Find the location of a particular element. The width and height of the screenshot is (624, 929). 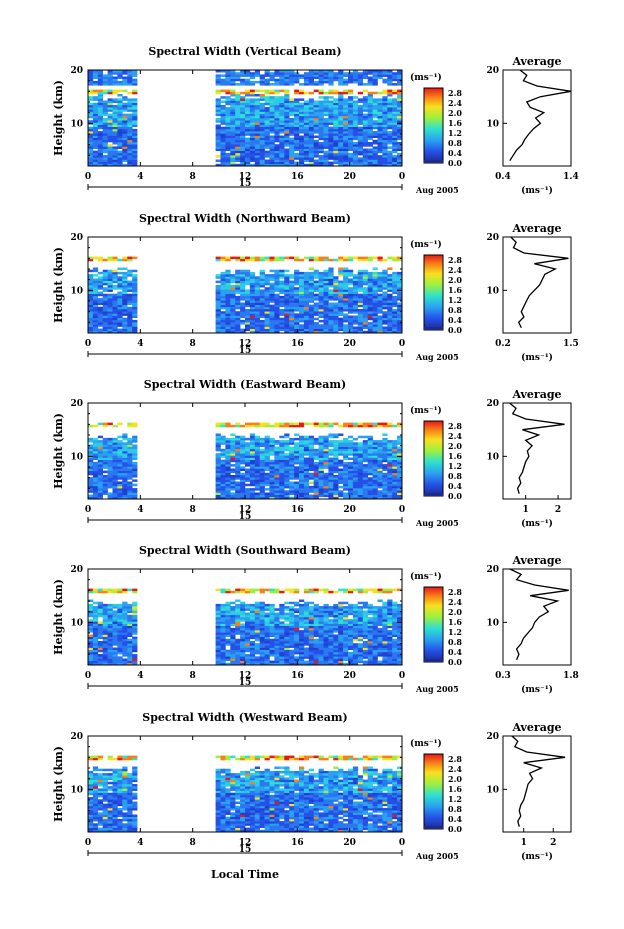

avg-x-tick-label: 1.5 is located at coordinates (571, 344).